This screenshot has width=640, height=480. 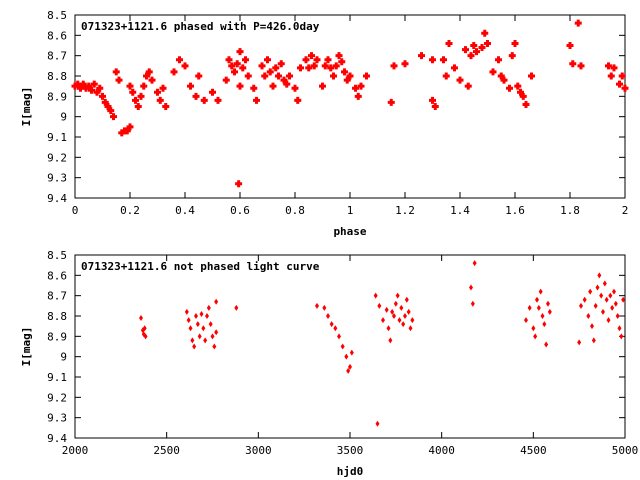 I want to click on x-tick-label: 2, so click(x=625, y=210).